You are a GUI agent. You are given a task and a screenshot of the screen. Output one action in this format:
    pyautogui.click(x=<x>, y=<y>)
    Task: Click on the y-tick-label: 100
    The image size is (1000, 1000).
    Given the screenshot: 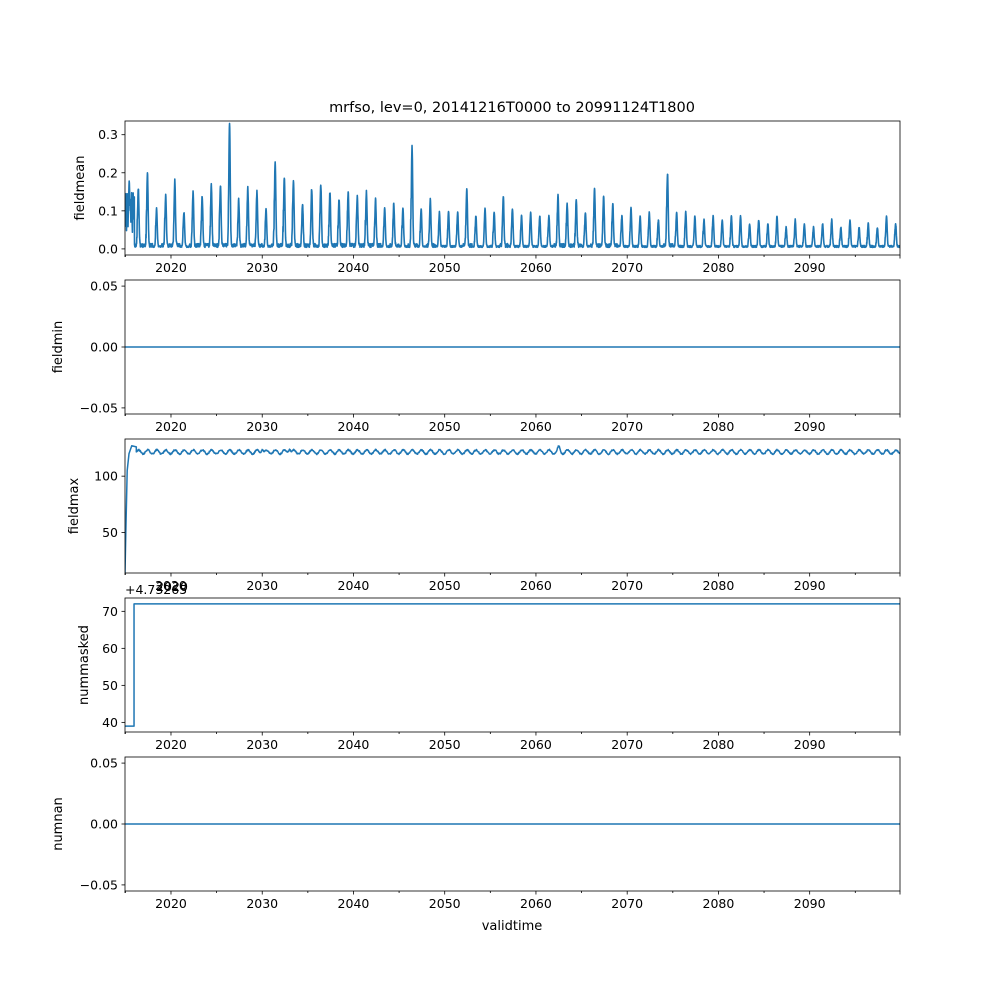 What is the action you would take?
    pyautogui.click(x=106, y=476)
    